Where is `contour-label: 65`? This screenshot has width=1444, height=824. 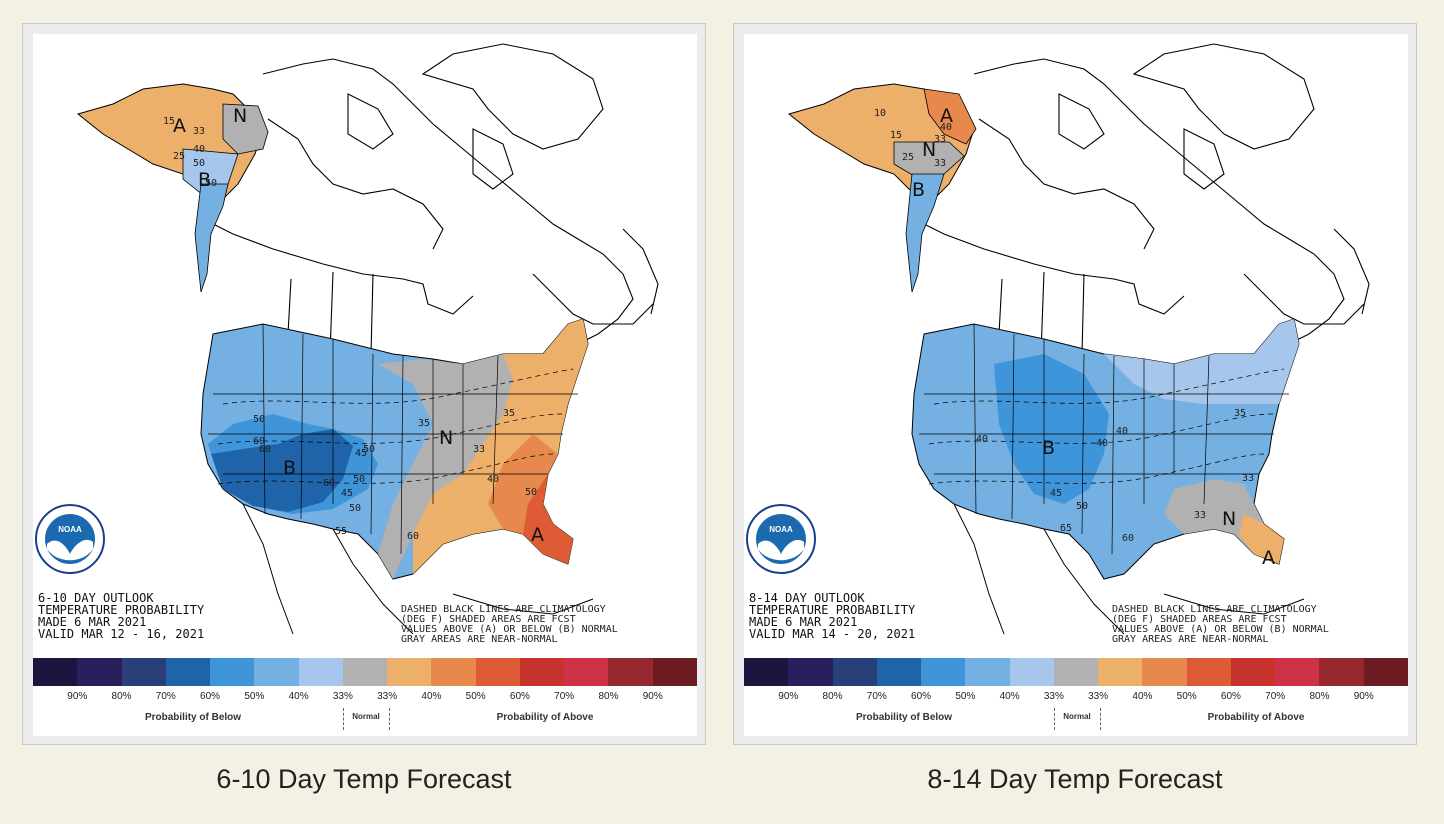
contour-label: 65 is located at coordinates (1066, 528).